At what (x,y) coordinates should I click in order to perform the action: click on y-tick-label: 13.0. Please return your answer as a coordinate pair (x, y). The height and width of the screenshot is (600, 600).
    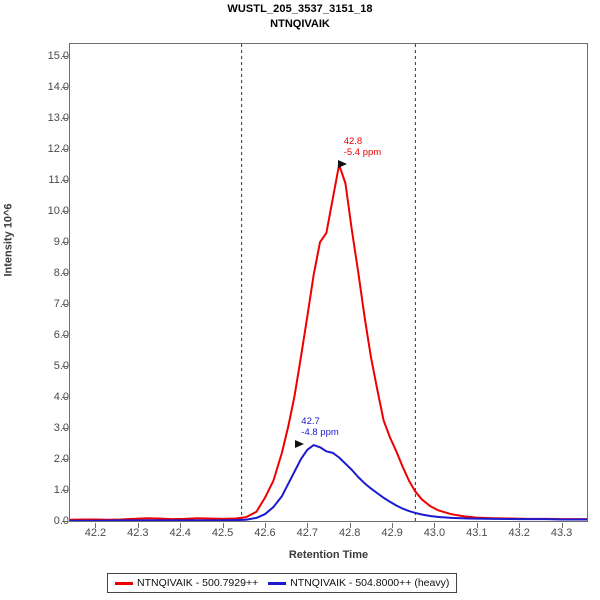
    Looking at the image, I should click on (58, 118).